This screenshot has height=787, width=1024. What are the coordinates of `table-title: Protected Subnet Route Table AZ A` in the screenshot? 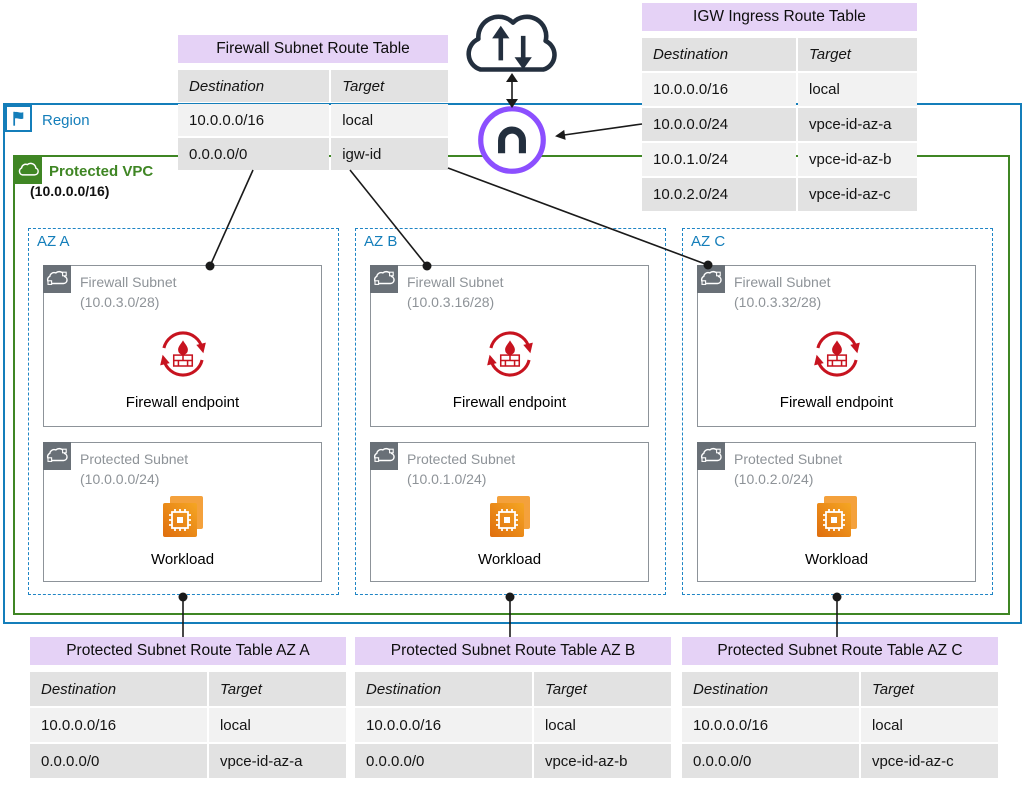 It's located at (188, 651).